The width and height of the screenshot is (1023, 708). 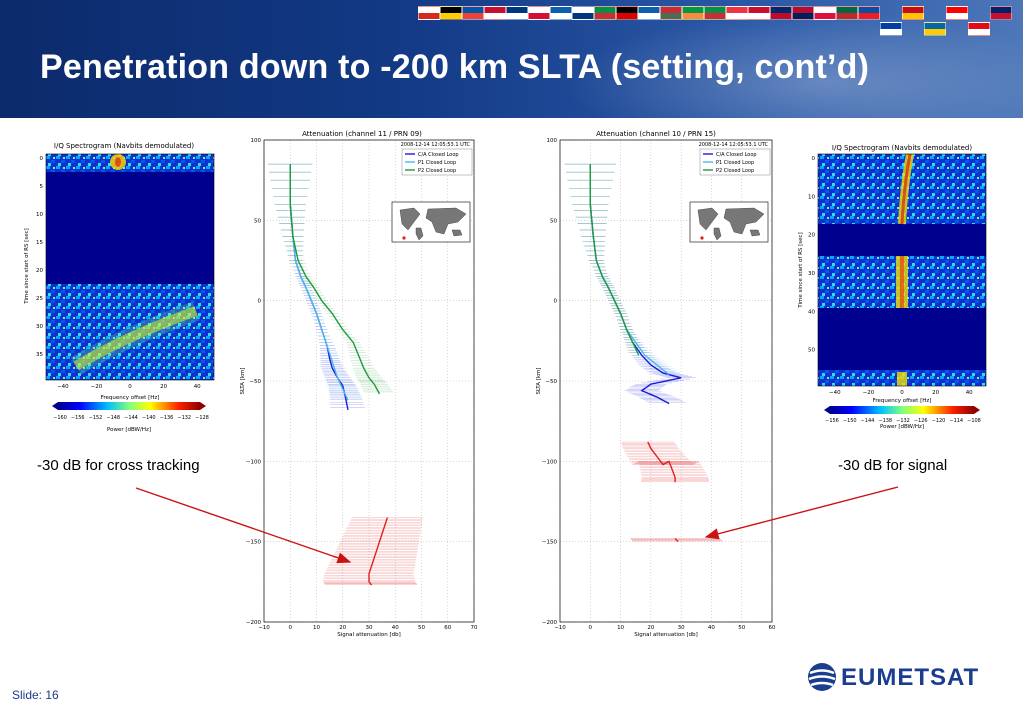 I want to click on colorbar-tick: −136, so click(x=167, y=418).